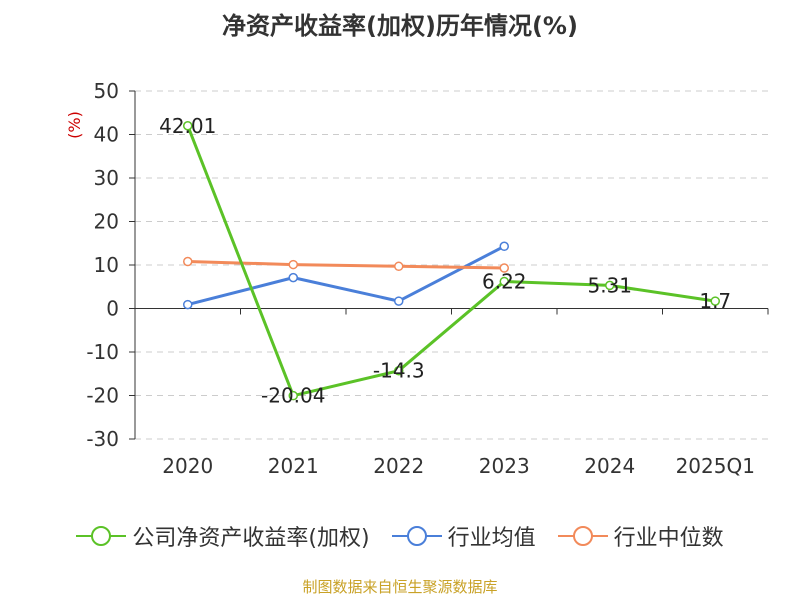 This screenshot has width=800, height=600. What do you see at coordinates (106, 91) in the screenshot?
I see `y-tick-label-0: 50` at bounding box center [106, 91].